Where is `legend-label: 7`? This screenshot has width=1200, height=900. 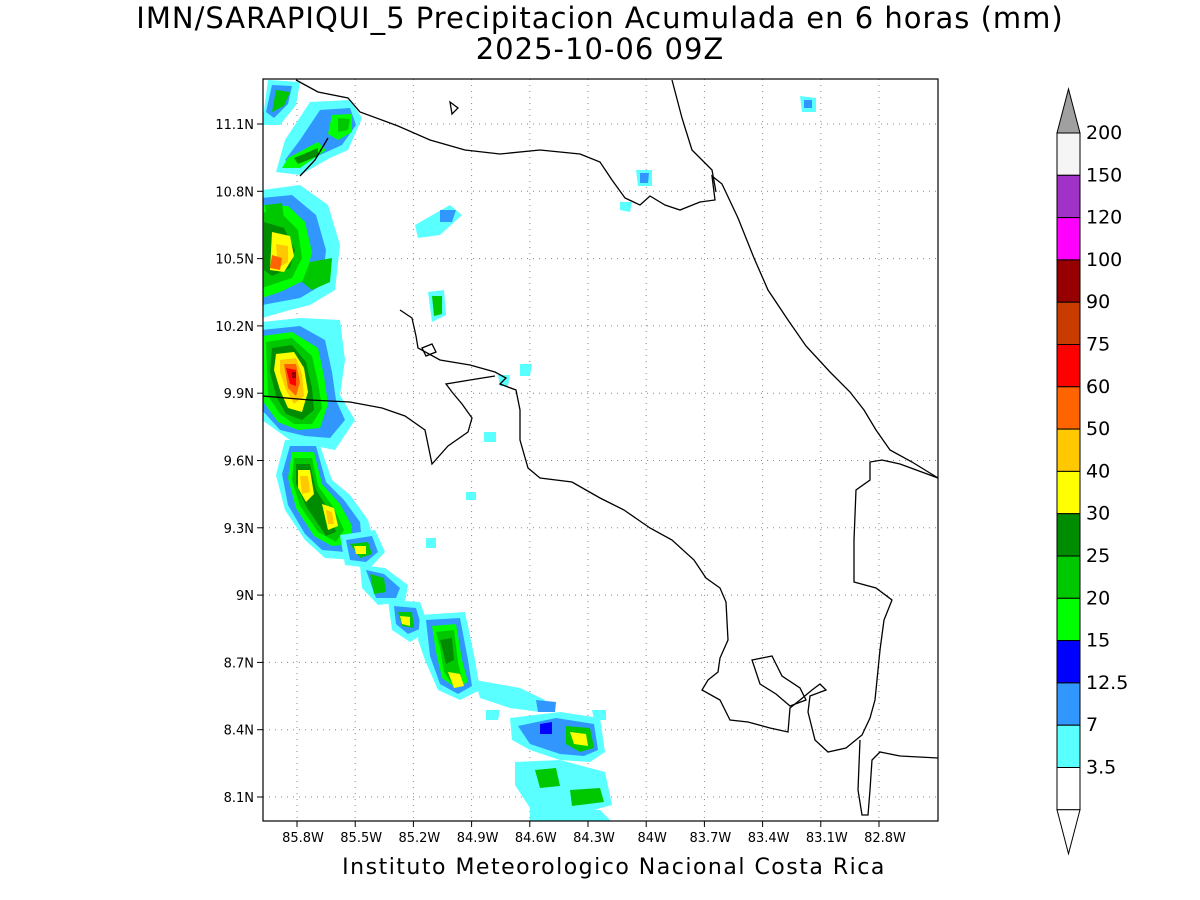
legend-label: 7 is located at coordinates (1092, 725).